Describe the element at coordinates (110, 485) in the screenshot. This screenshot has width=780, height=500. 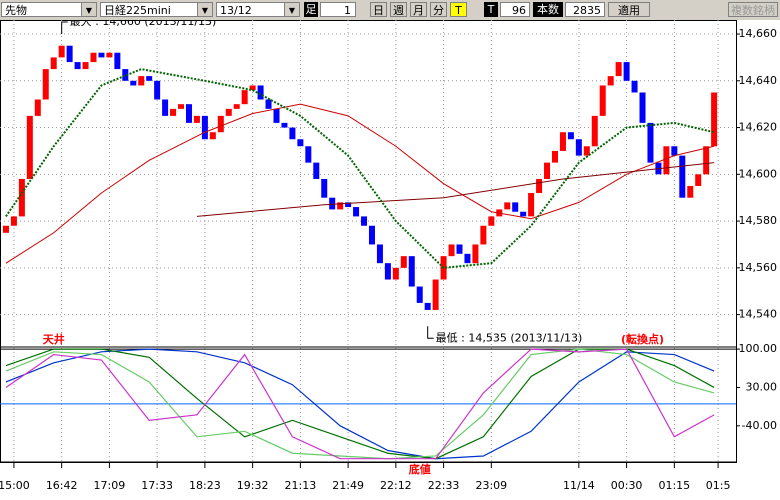
I see `x-tick-label: 17:09` at that location.